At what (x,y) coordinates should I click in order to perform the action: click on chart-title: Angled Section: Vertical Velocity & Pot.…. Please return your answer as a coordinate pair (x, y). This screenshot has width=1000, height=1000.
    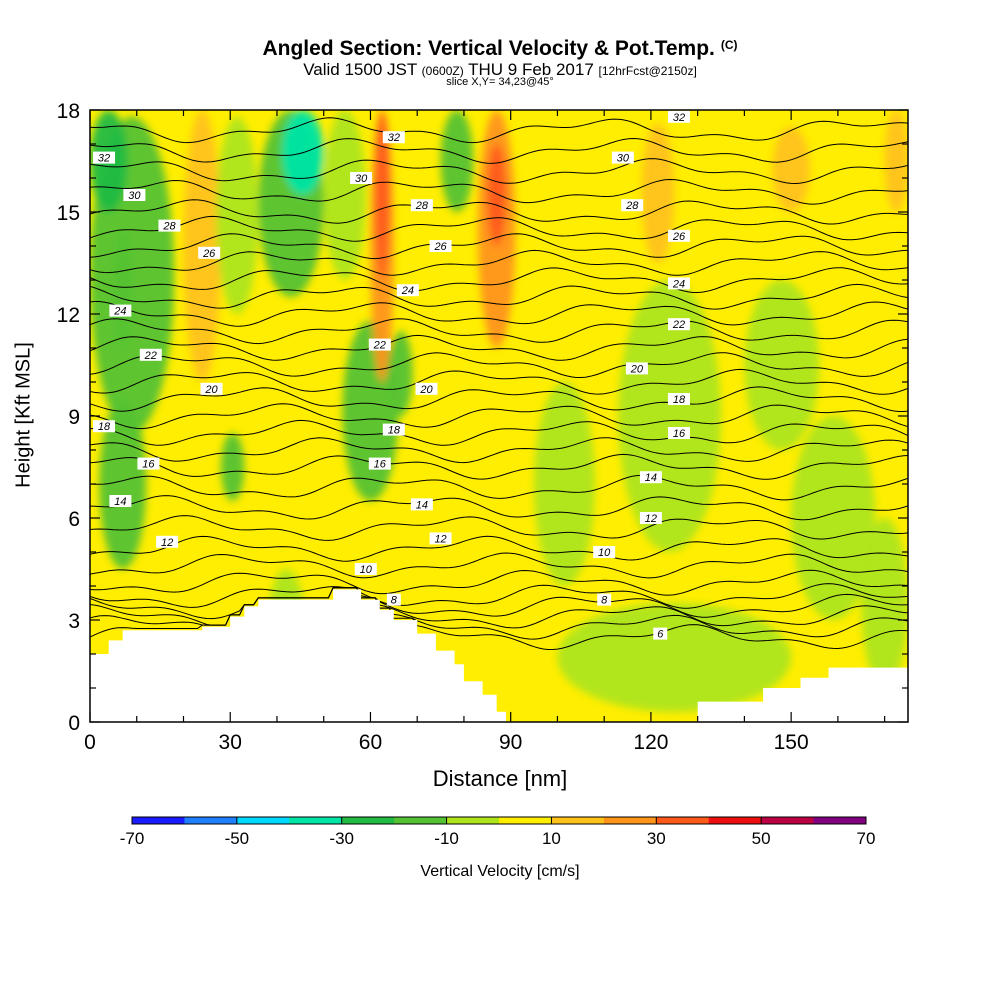
    Looking at the image, I should click on (500, 49).